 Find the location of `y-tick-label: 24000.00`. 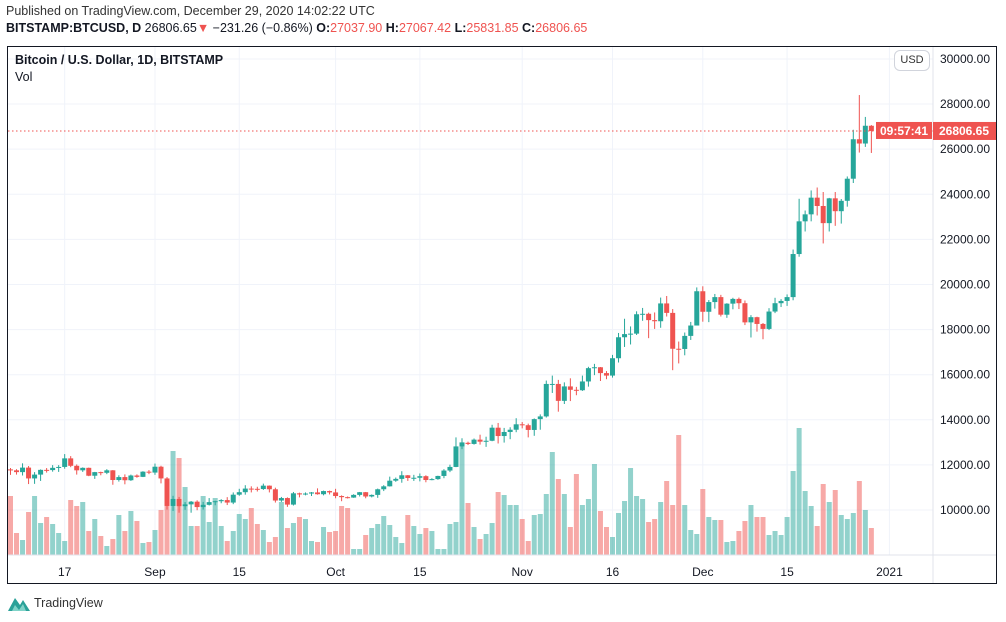

y-tick-label: 24000.00 is located at coordinates (965, 194).